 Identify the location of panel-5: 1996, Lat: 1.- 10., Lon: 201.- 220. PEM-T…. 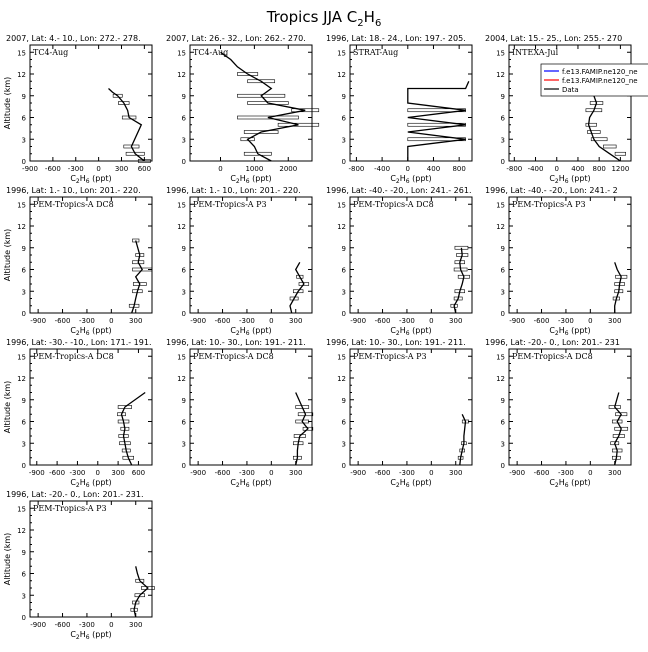
(78, 261).